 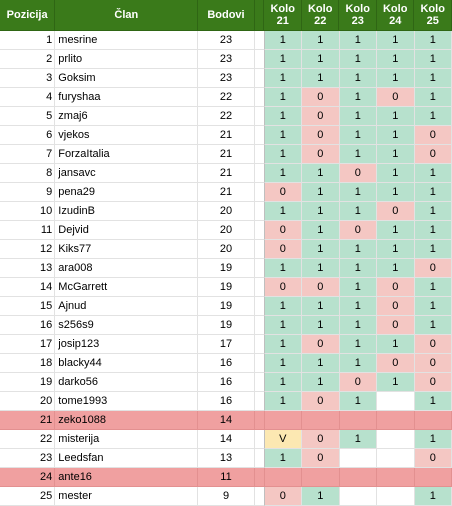 I want to click on header-points: Bodovi, so click(x=226, y=15).